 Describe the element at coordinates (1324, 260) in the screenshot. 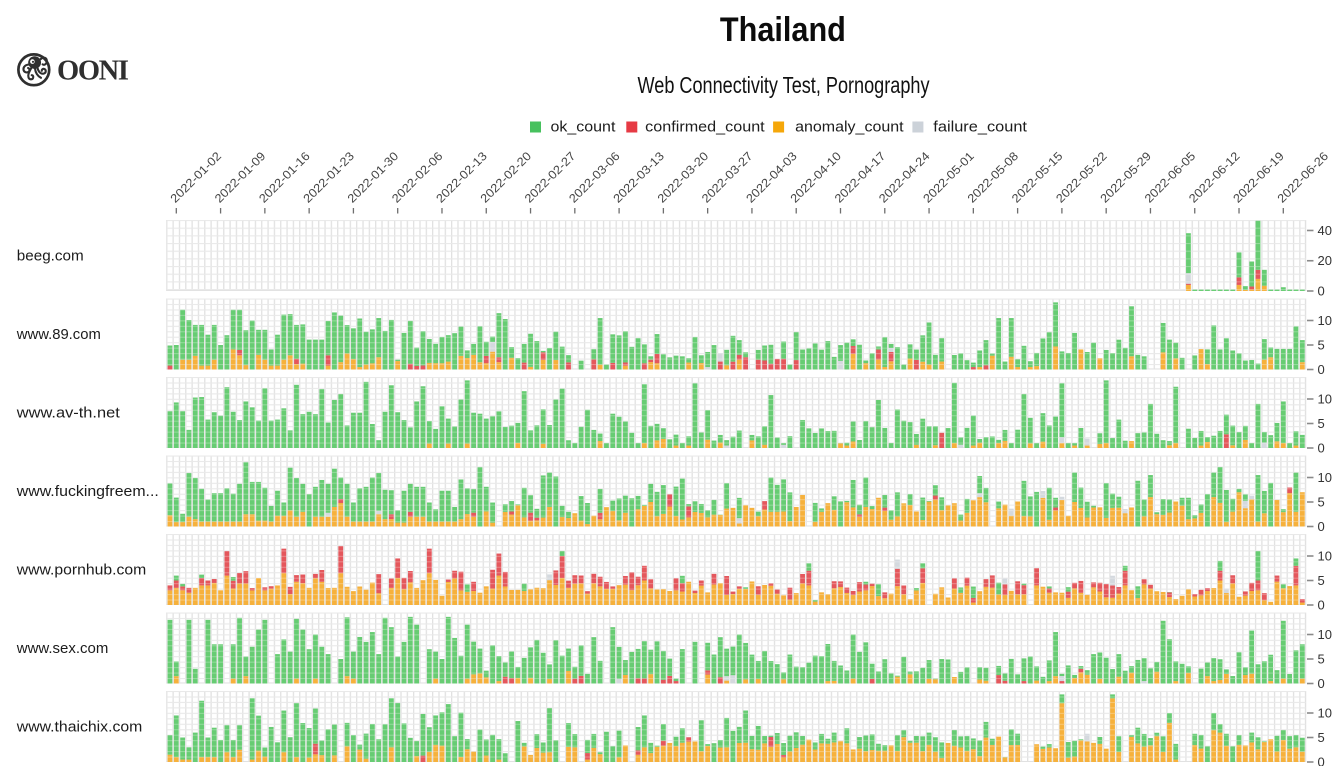

I see `svg-text: 20` at that location.